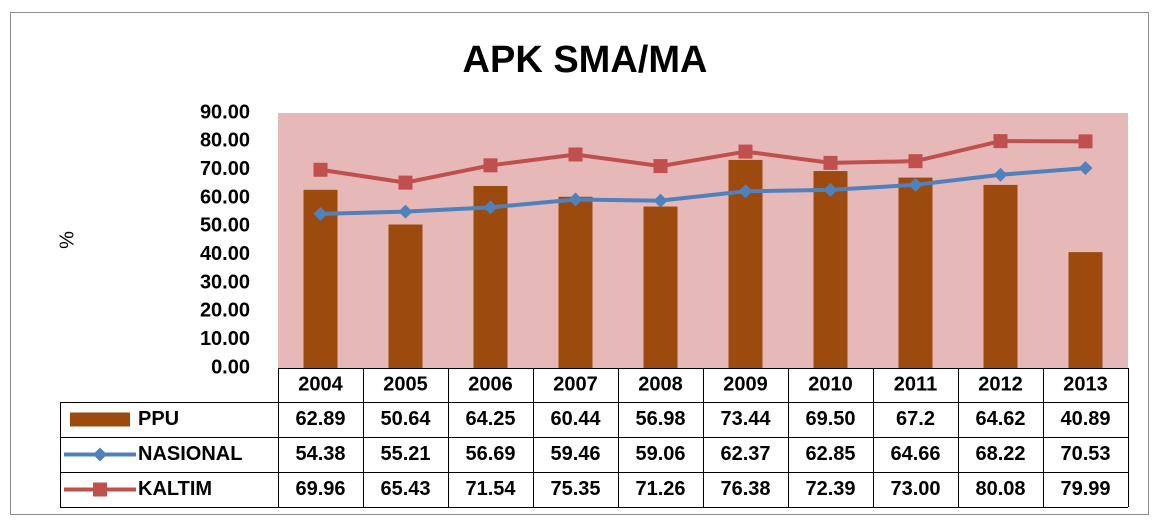 Image resolution: width=1160 pixels, height=521 pixels. I want to click on table-value: 69.50, so click(830, 419).